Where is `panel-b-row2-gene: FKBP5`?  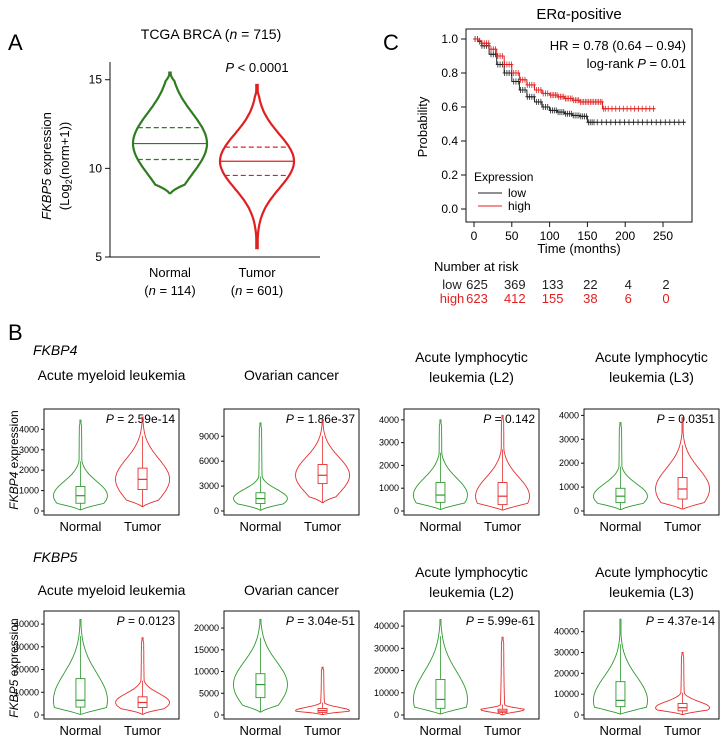 panel-b-row2-gene: FKBP5 is located at coordinates (55, 557).